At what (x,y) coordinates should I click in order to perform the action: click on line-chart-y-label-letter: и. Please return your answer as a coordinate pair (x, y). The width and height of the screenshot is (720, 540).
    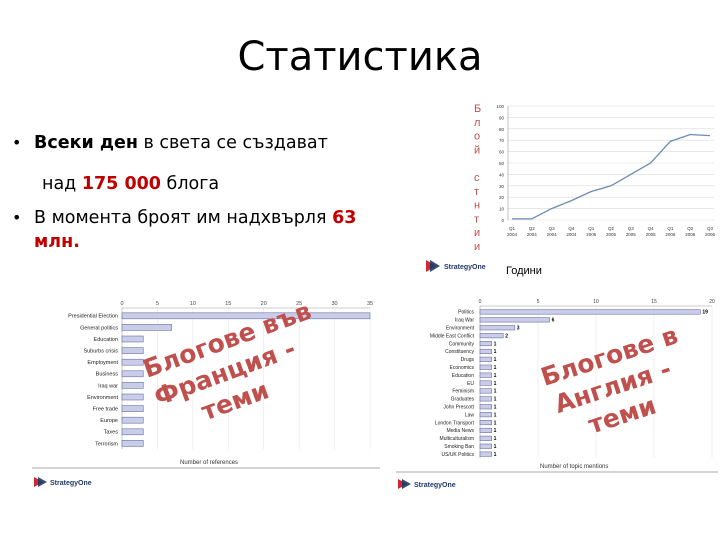
    Looking at the image, I should click on (477, 247).